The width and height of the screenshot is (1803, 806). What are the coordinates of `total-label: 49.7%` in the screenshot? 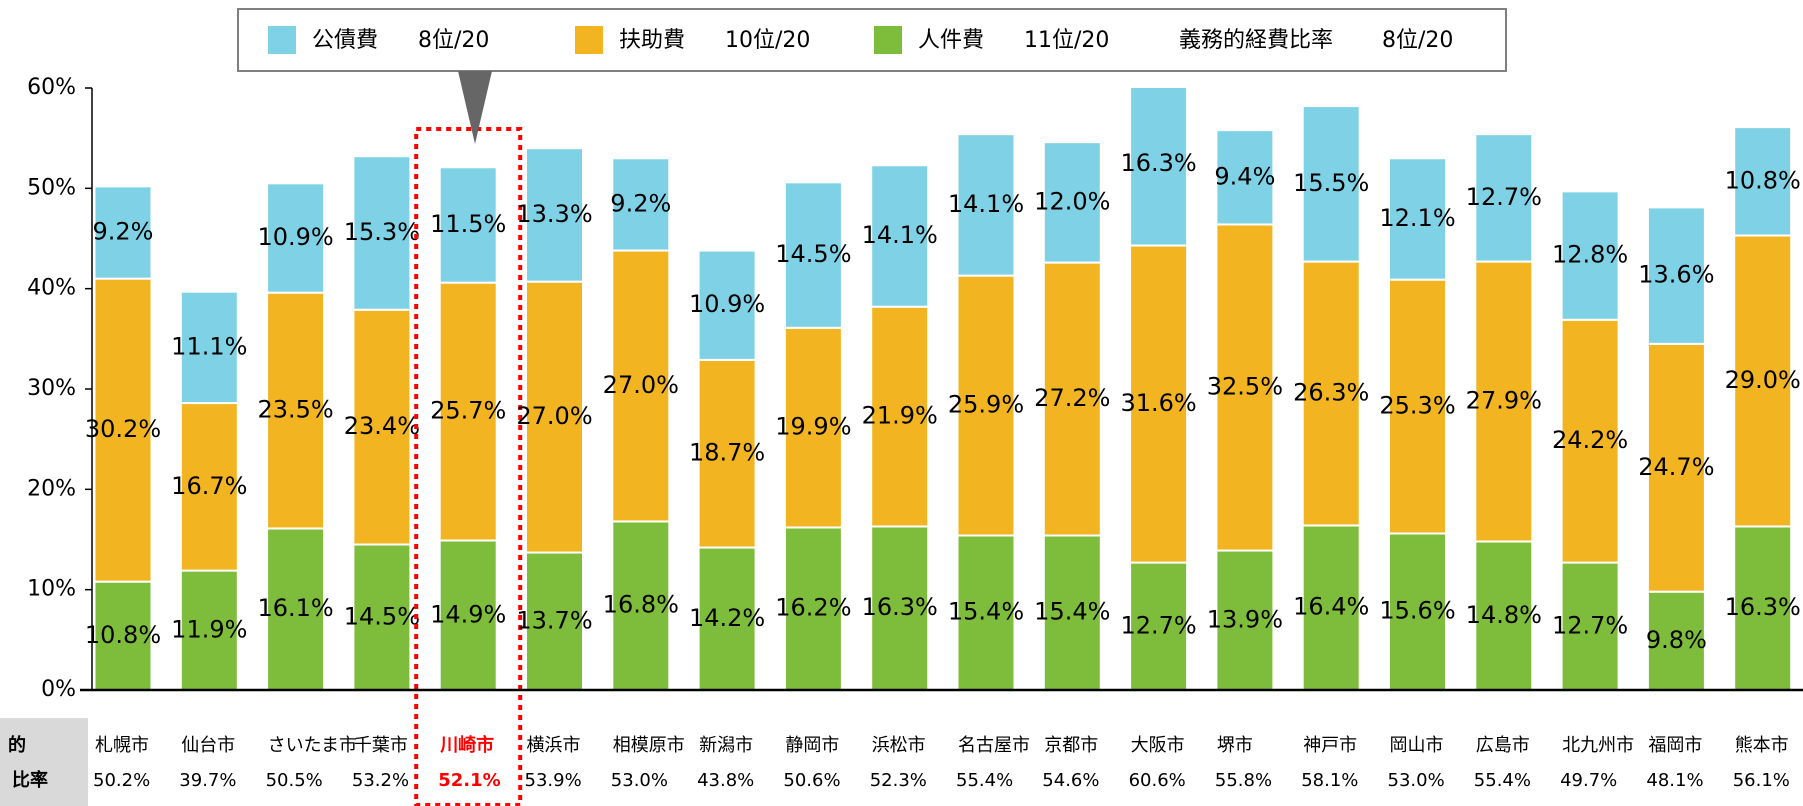 It's located at (1588, 780).